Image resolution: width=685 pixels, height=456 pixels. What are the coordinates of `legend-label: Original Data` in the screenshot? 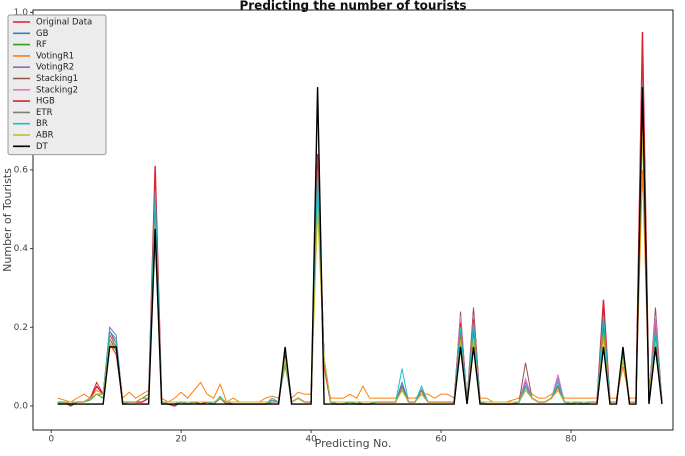 It's located at (64, 23).